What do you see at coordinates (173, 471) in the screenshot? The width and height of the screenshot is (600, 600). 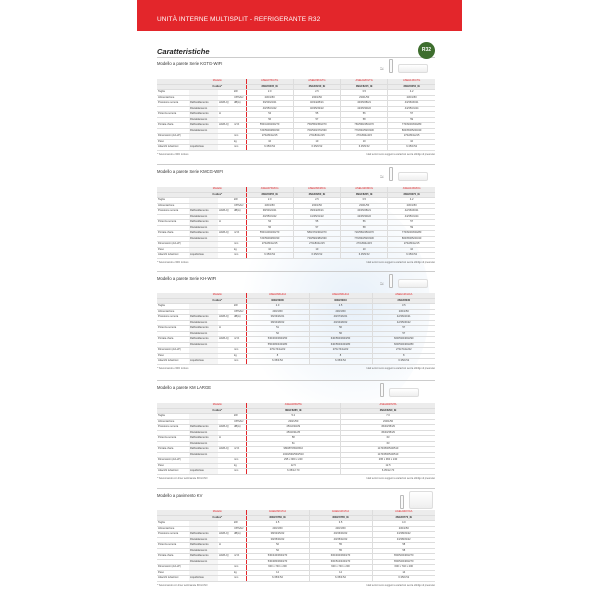 I see `row-label: Attacchi tubazioni` at bounding box center [173, 471].